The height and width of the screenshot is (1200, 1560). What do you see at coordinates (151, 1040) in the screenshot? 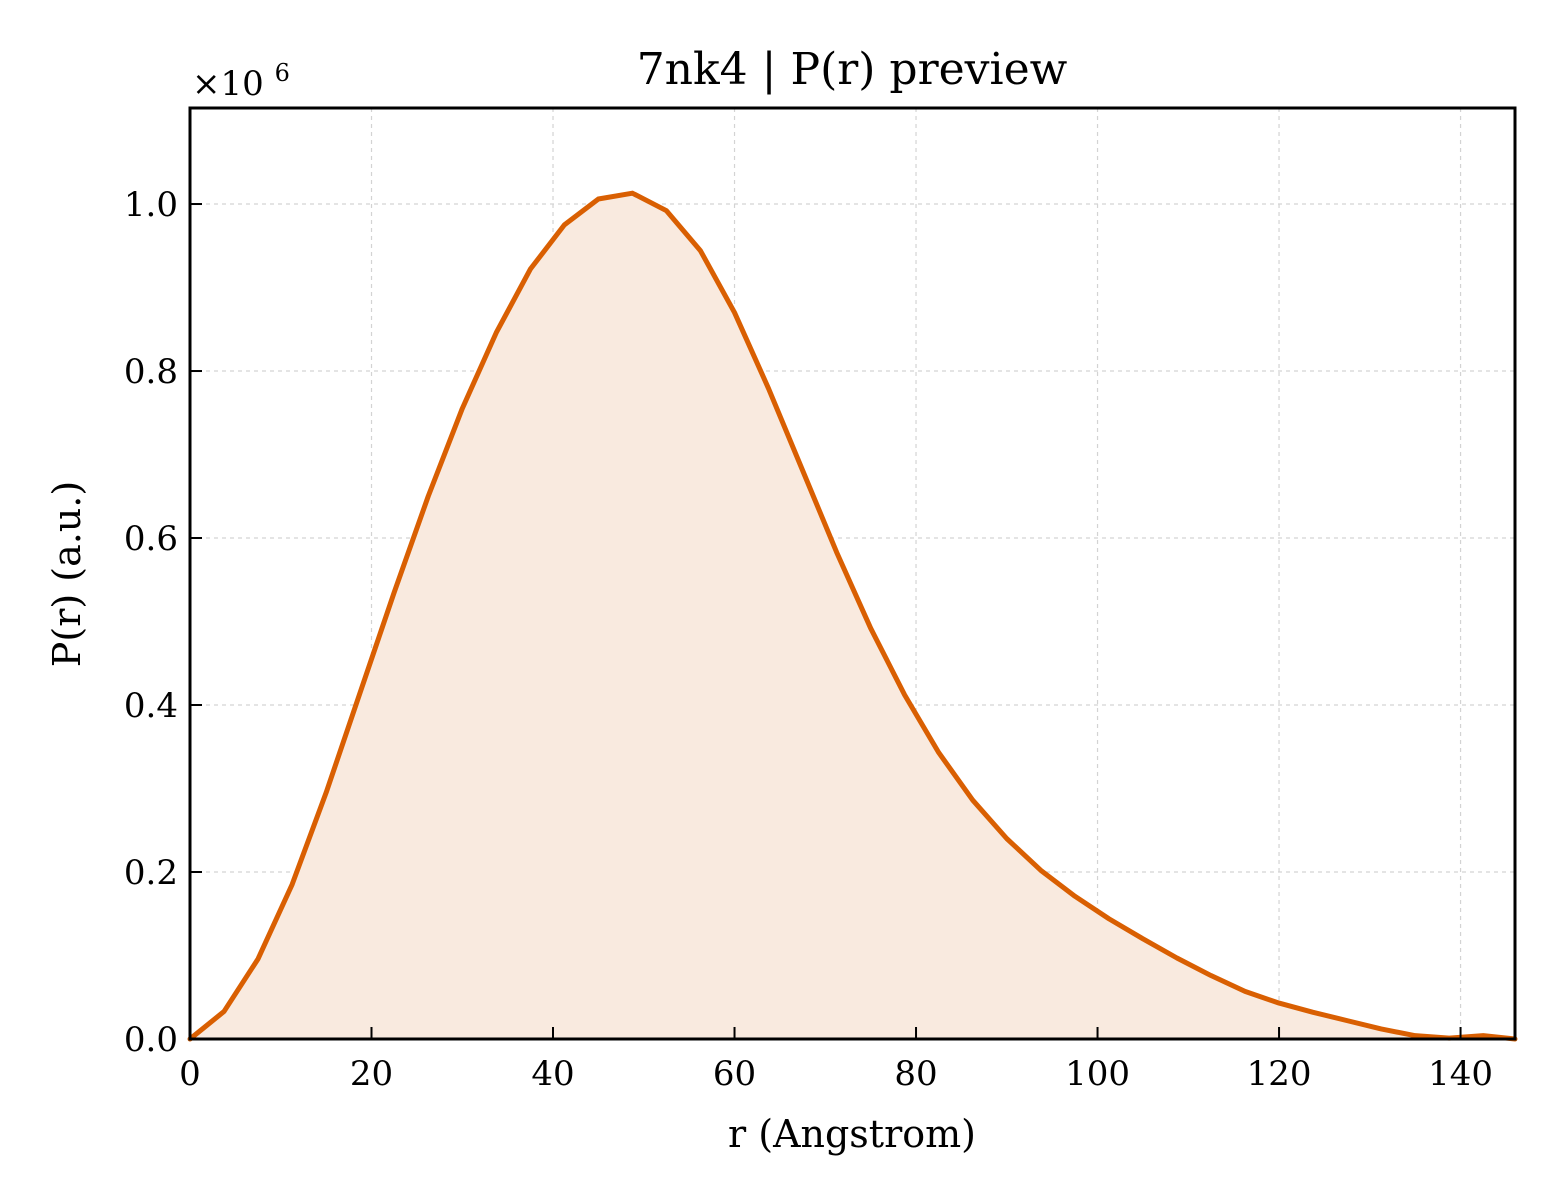
I see `y-tick-label-0.0: 0.0` at bounding box center [151, 1040].